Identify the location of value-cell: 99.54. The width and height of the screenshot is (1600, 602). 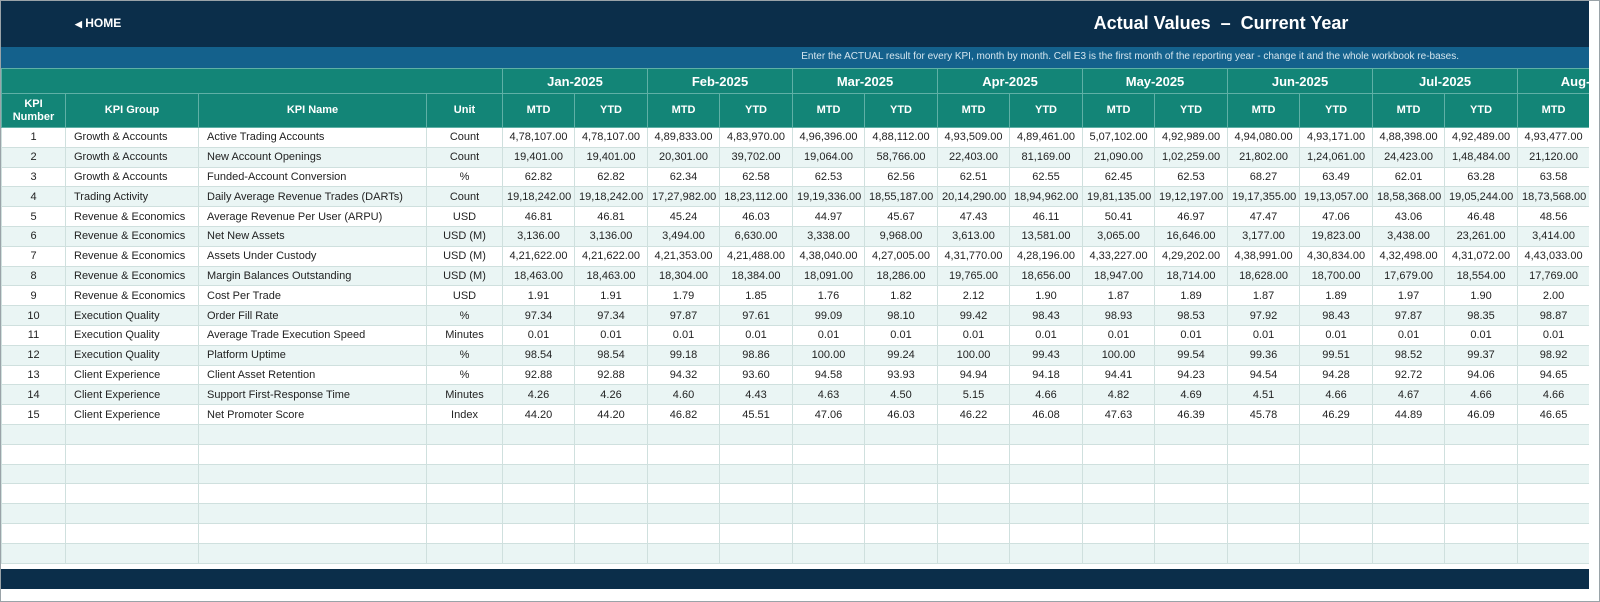
(1191, 355).